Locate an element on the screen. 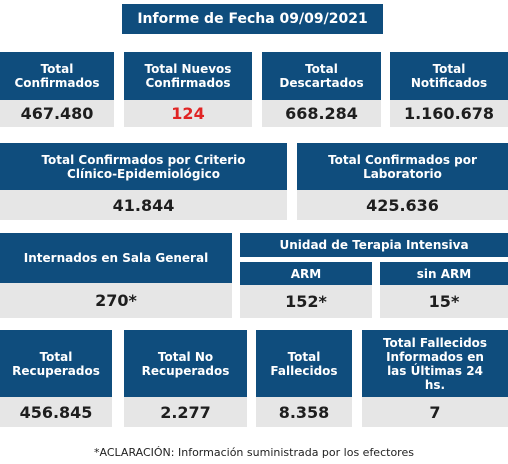 The image size is (508, 464). card-value: 2.277 is located at coordinates (185, 412).